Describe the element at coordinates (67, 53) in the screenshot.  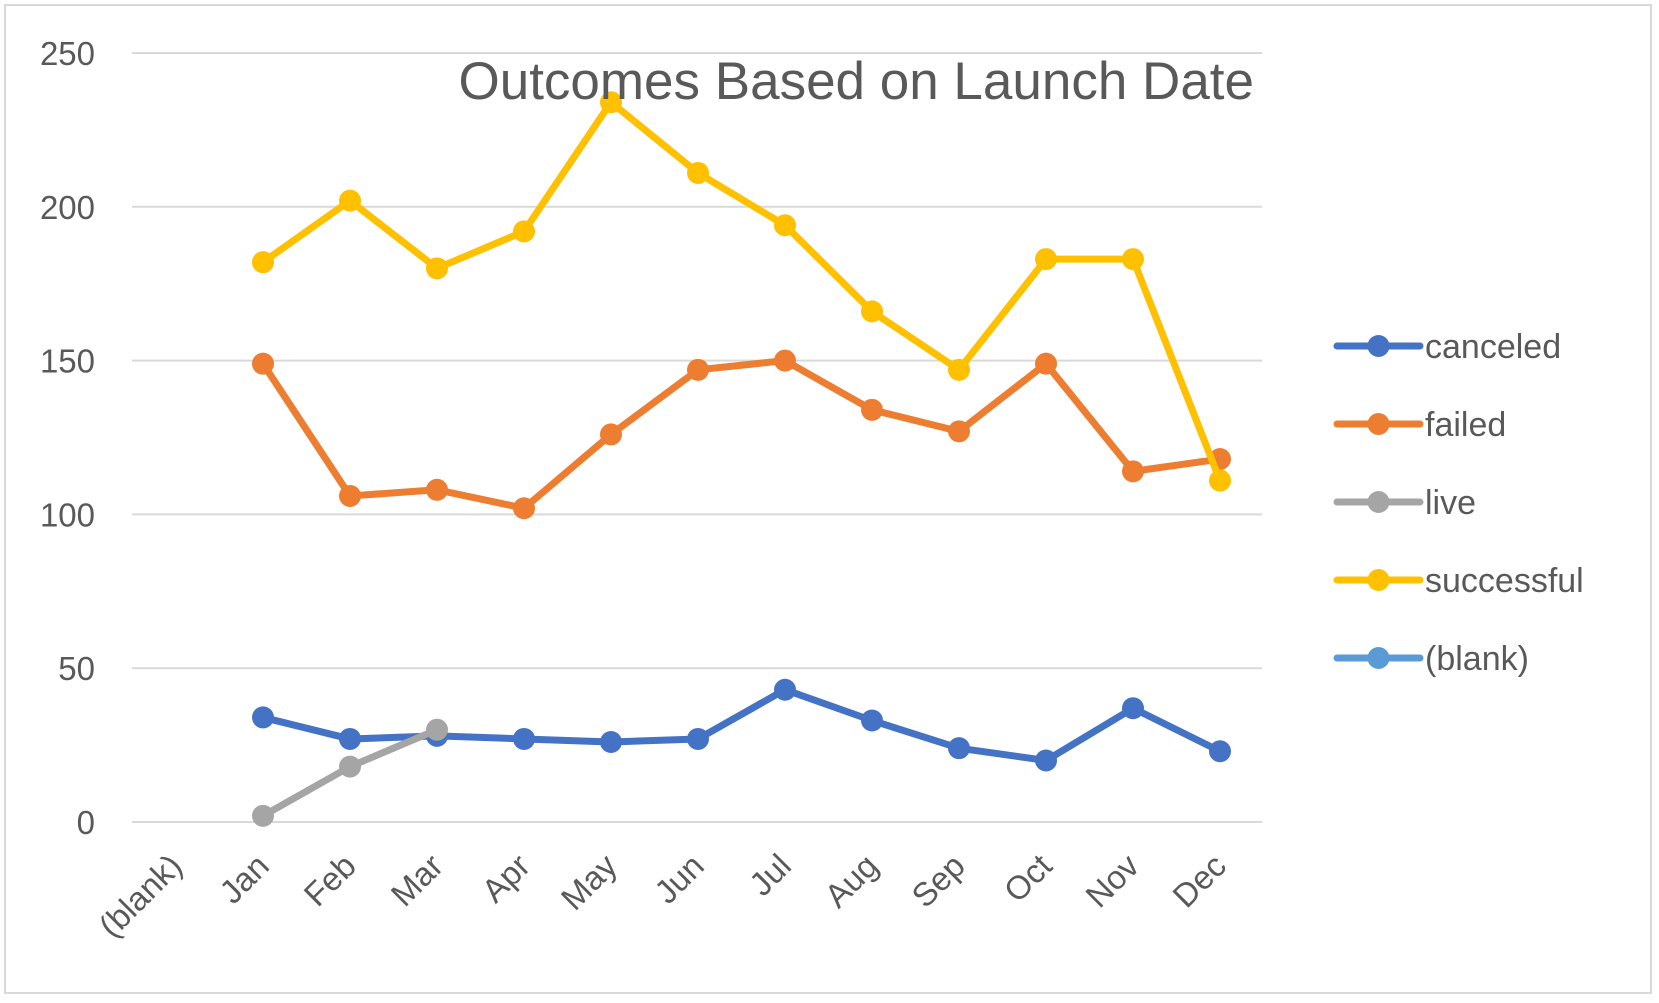
I see `y-tick-label: 250` at that location.